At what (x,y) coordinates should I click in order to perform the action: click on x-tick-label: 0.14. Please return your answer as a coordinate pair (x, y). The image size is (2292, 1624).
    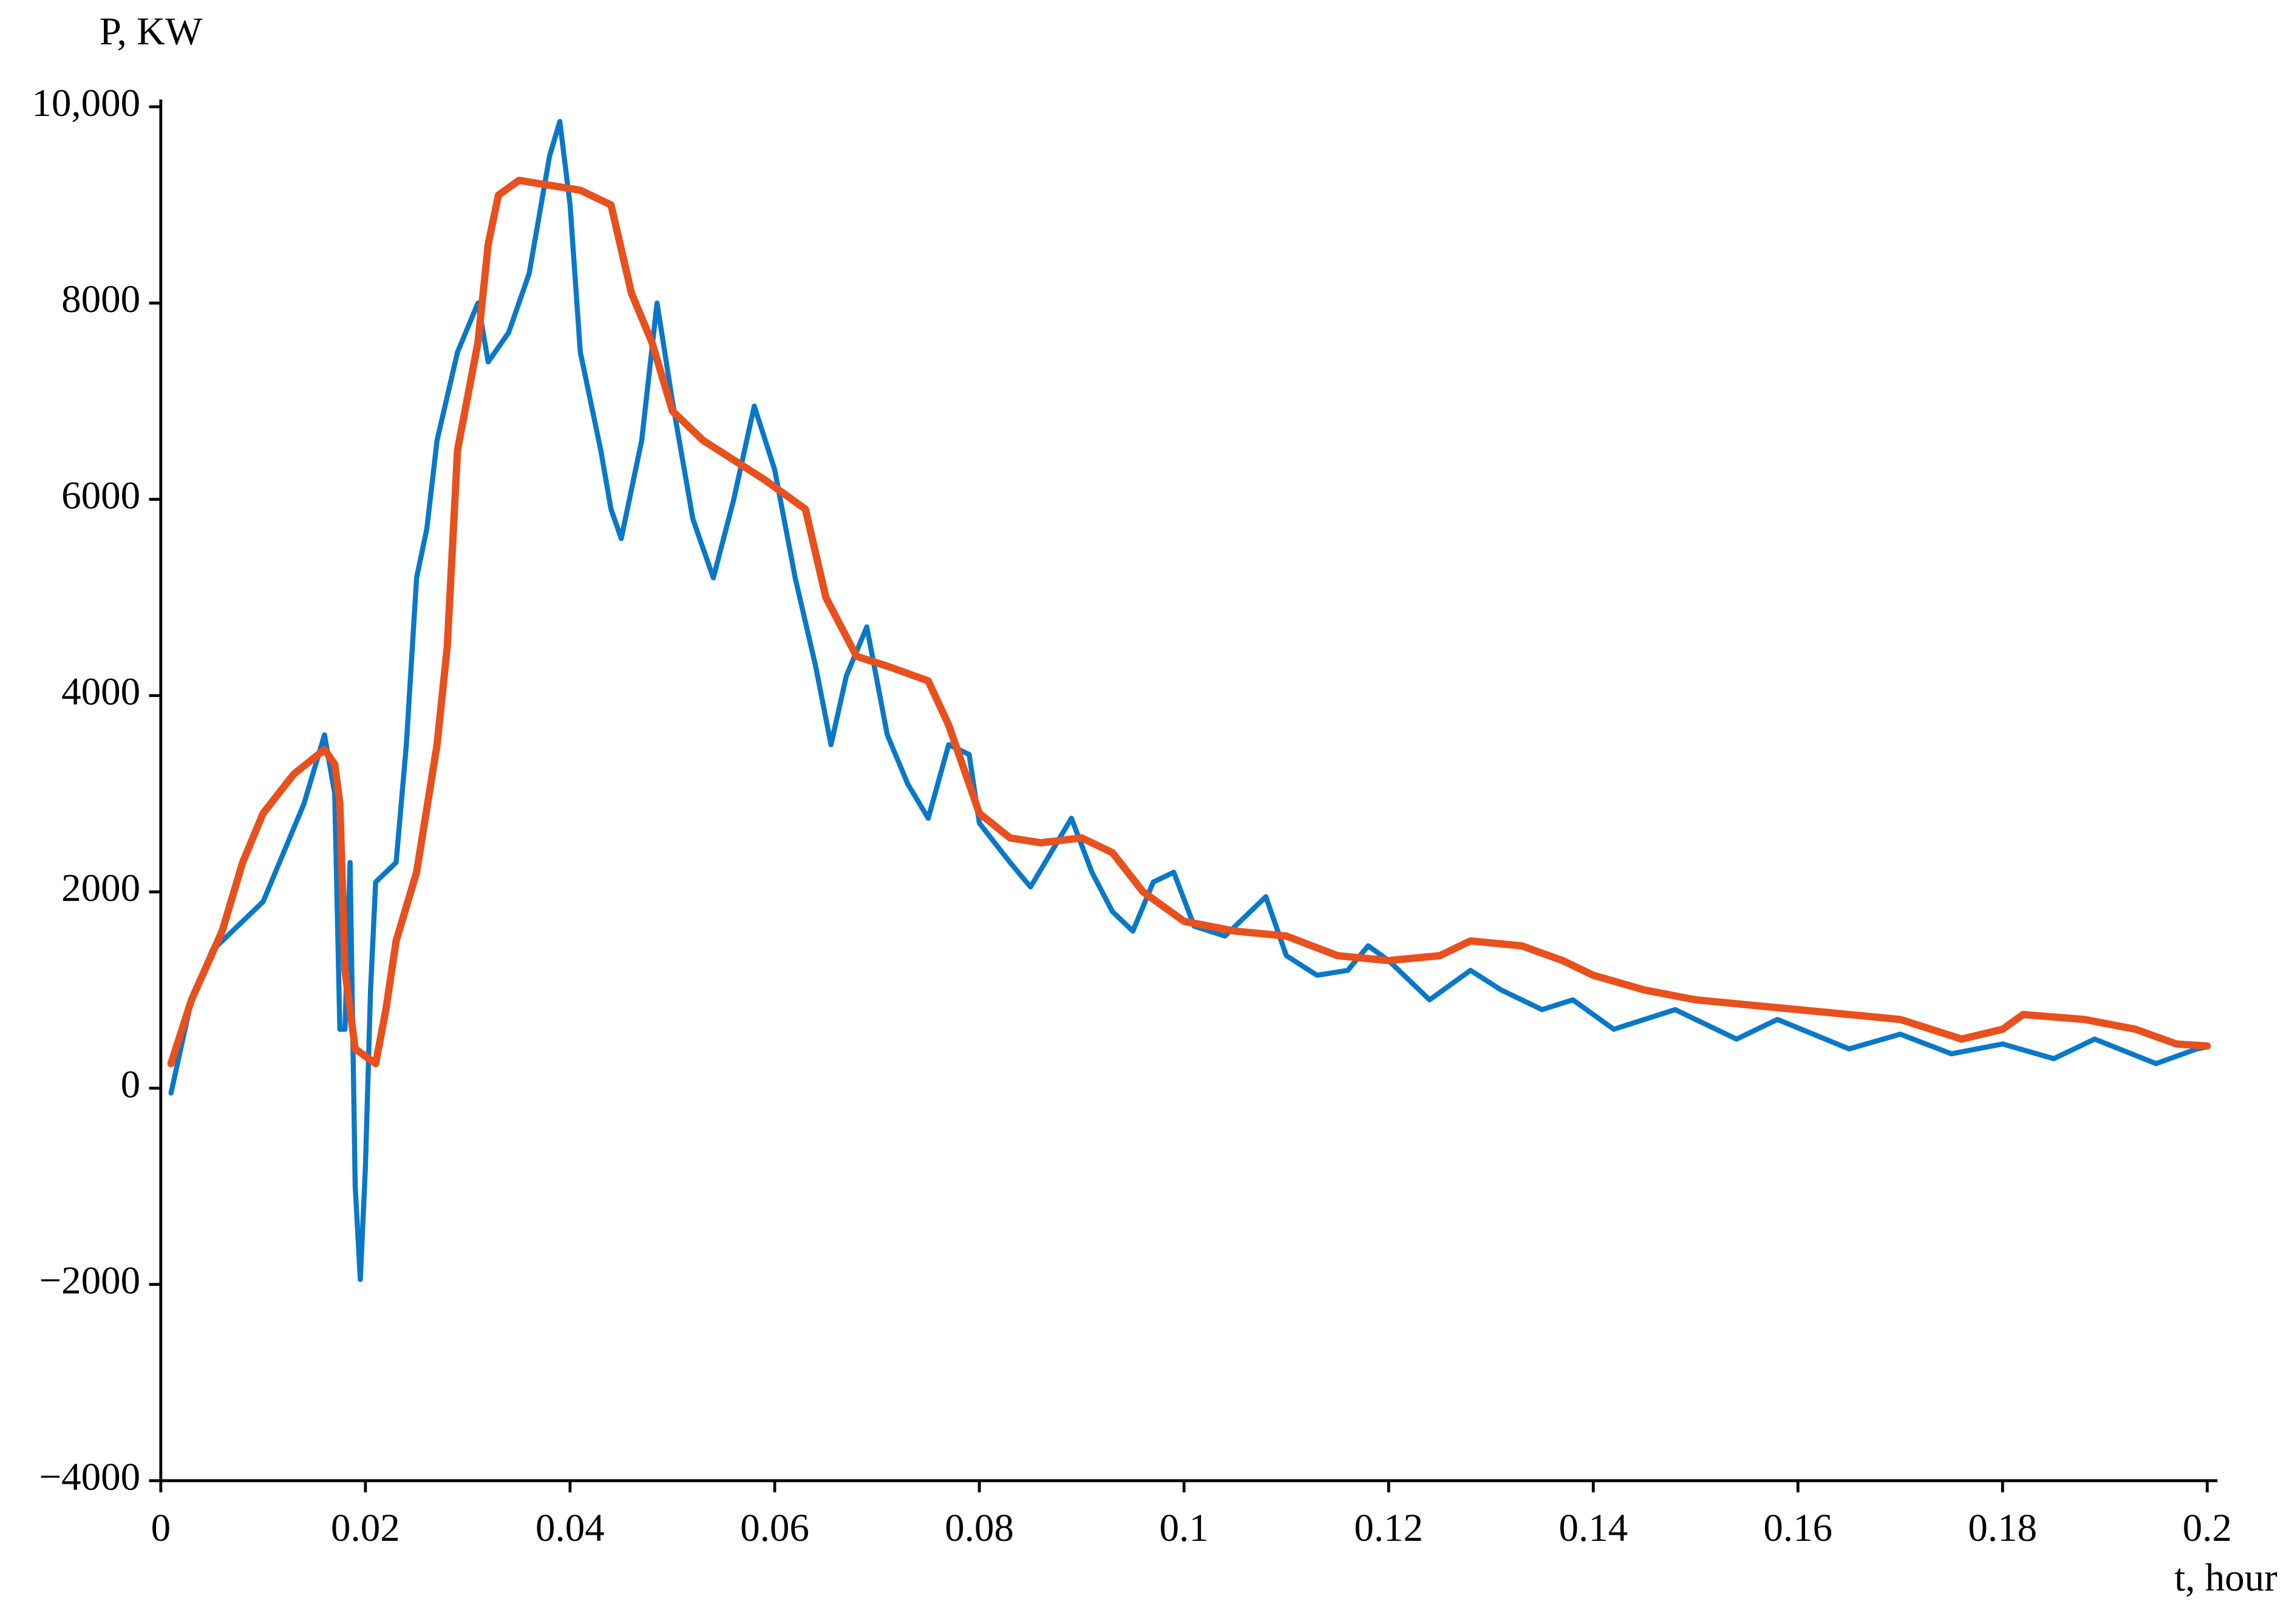
    Looking at the image, I should click on (1594, 1528).